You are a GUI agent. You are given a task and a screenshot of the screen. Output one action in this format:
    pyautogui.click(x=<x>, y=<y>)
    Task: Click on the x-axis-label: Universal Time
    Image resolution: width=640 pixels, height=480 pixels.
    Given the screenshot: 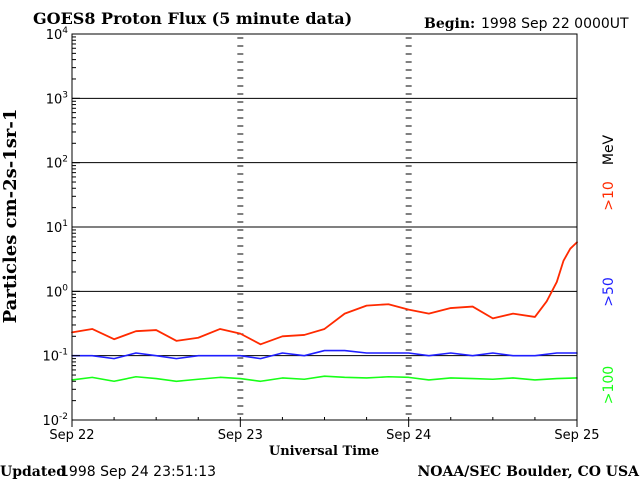 What is the action you would take?
    pyautogui.click(x=324, y=451)
    